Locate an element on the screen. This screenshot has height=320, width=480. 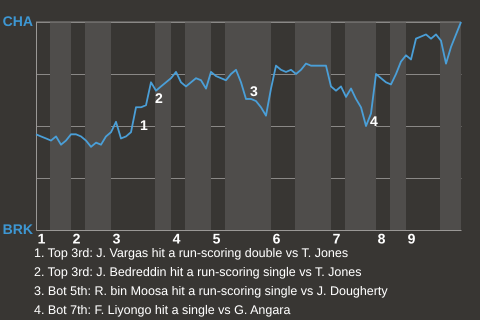
text: 3. Bot 5th: R. bin Moosa hit a run-scoring single vs J. Dougherty is located at coordinates (211, 291).